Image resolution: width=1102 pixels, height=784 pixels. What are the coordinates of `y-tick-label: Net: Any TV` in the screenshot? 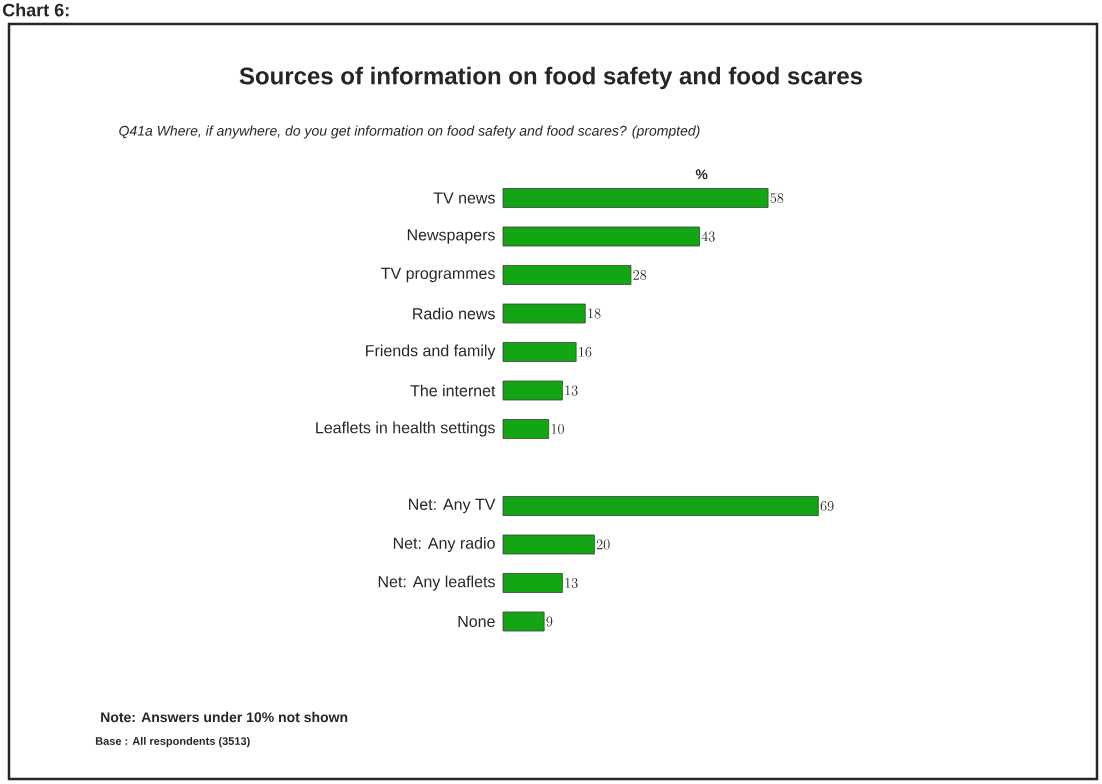 It's located at (452, 506).